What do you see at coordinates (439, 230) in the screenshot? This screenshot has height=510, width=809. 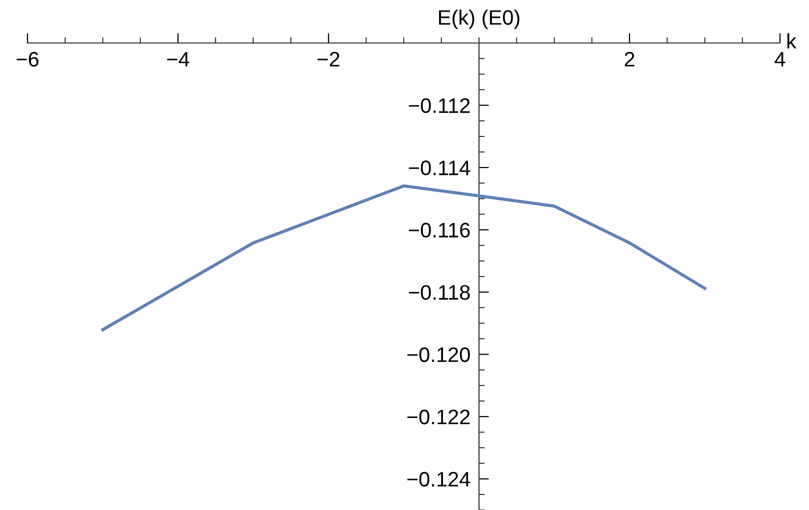 I see `y-tick-label: −0.116` at bounding box center [439, 230].